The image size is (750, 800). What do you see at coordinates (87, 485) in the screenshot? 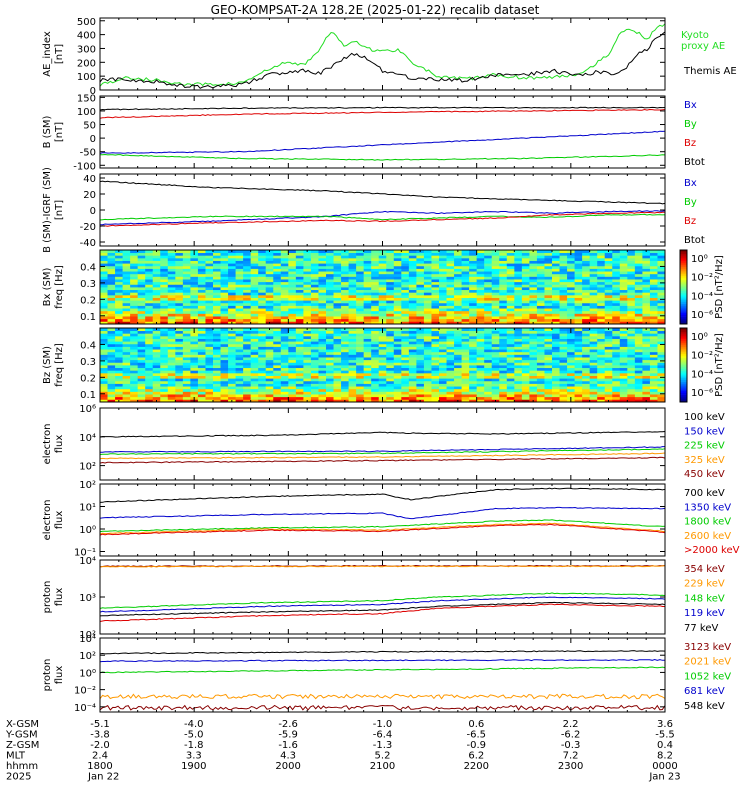
I see `y-tick-label: 10²` at bounding box center [87, 485].